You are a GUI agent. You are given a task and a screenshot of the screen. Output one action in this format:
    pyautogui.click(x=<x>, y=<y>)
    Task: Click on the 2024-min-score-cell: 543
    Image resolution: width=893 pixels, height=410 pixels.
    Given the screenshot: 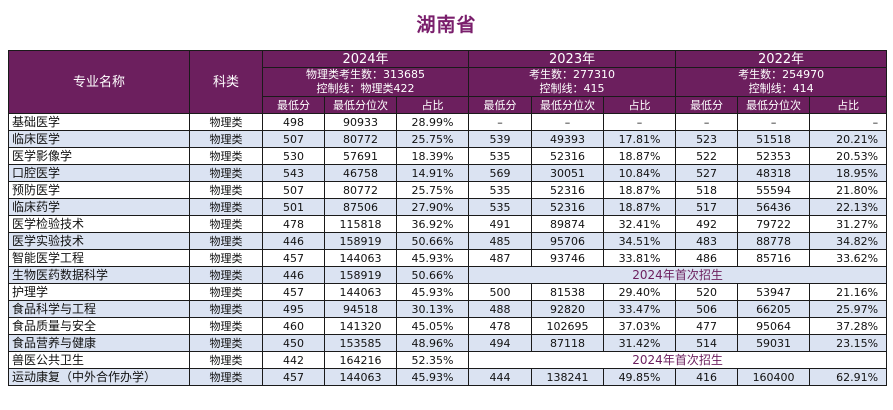 What is the action you would take?
    pyautogui.click(x=293, y=173)
    